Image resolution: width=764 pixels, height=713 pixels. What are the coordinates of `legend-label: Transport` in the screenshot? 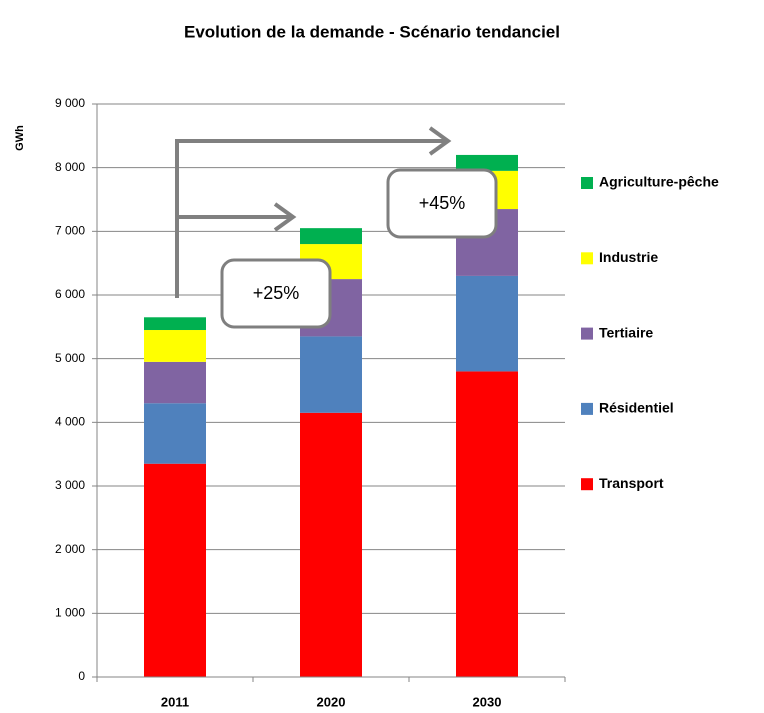 It's located at (631, 483).